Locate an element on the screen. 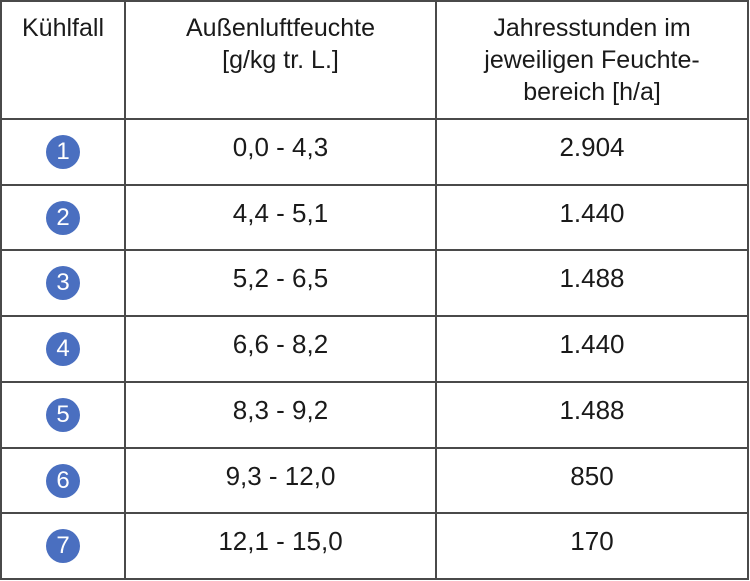 Image resolution: width=750 pixels, height=581 pixels. cell-humidity: 8,3 - 9,2 is located at coordinates (280, 414).